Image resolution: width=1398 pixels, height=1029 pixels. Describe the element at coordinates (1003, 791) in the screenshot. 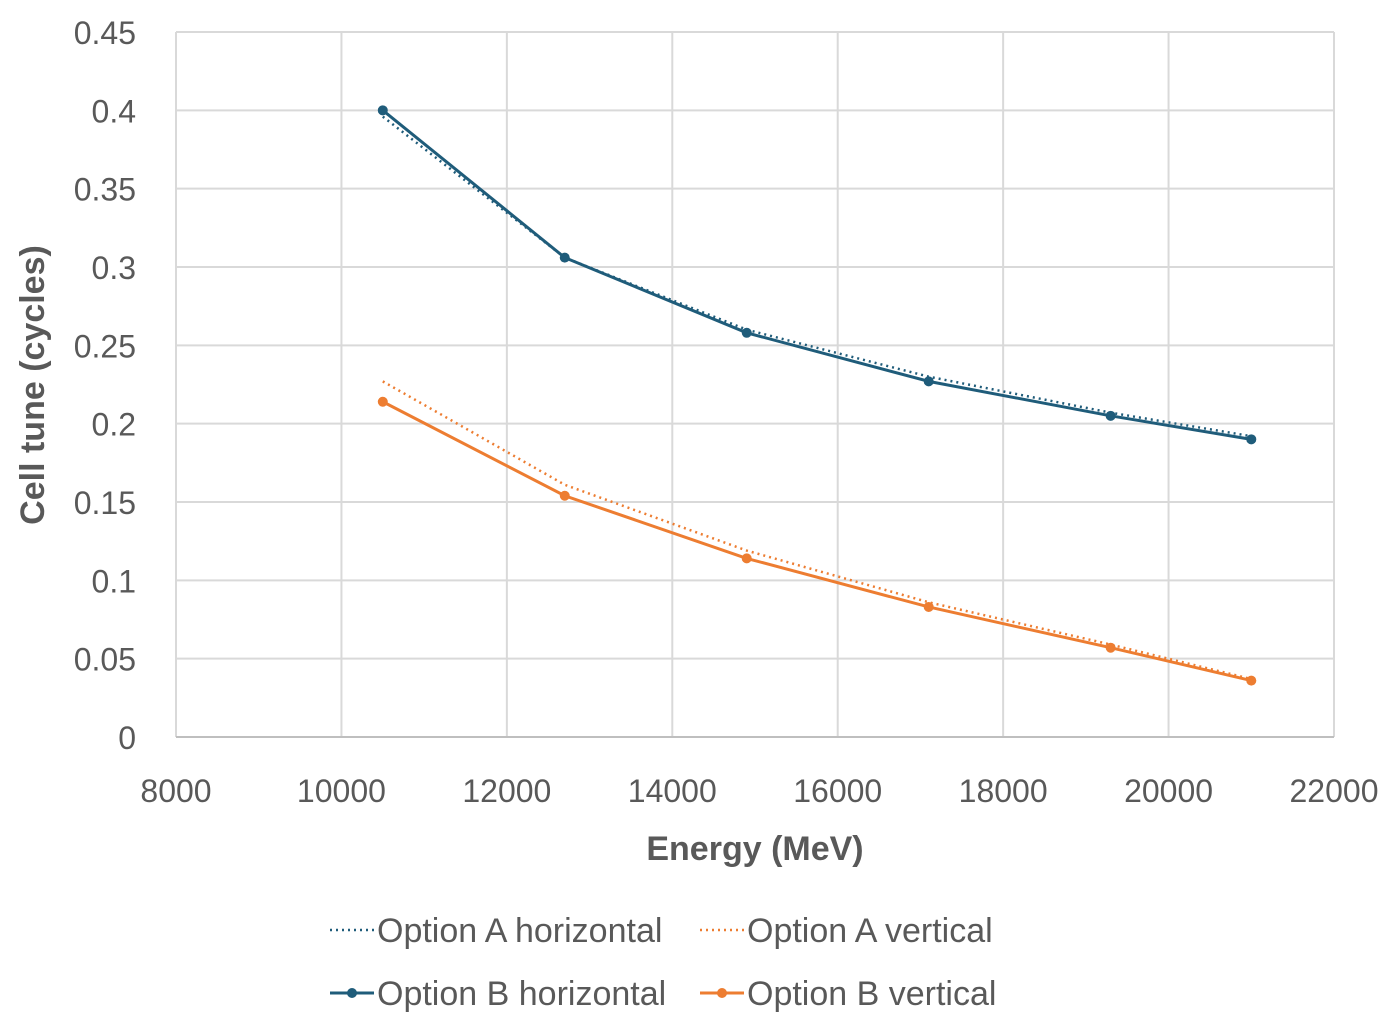

I see `x-tick-label: 18000` at that location.